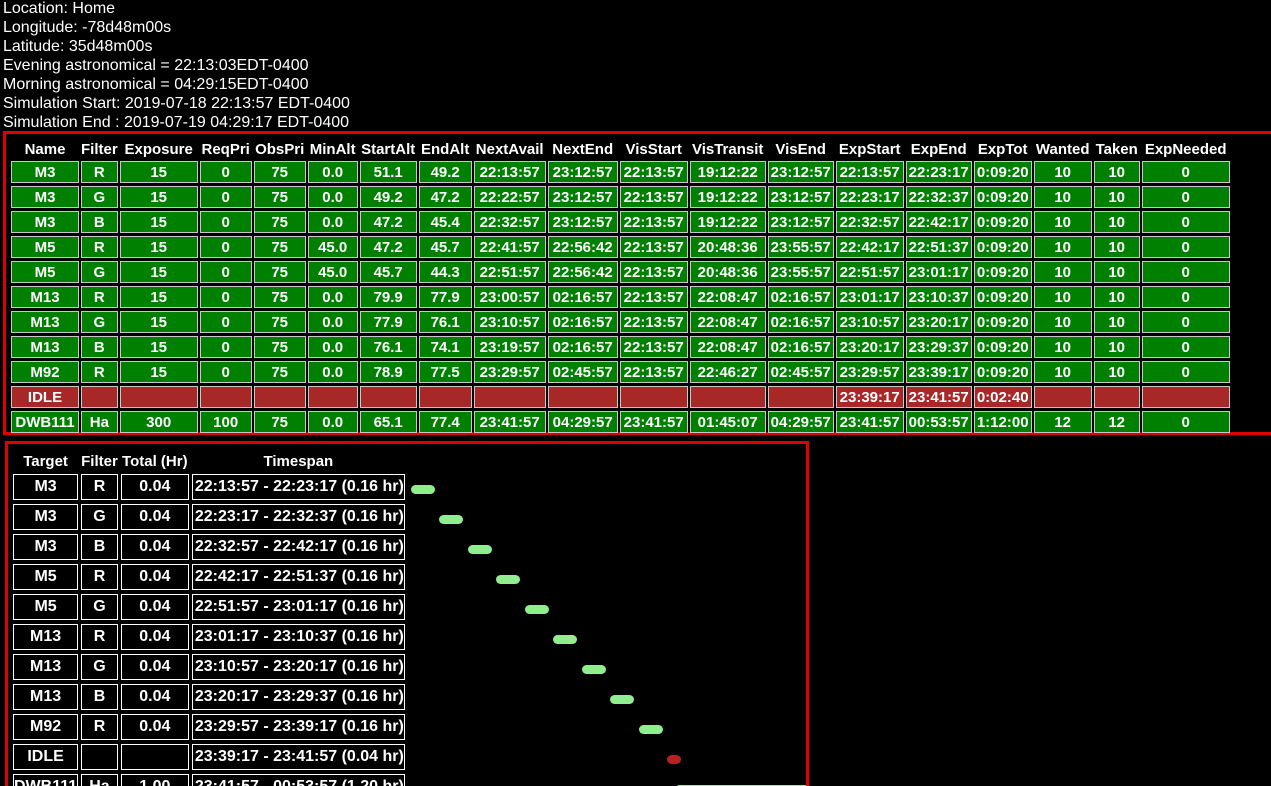 This screenshot has height=786, width=1271. What do you see at coordinates (869, 297) in the screenshot?
I see `table-cell: 23:01:17` at bounding box center [869, 297].